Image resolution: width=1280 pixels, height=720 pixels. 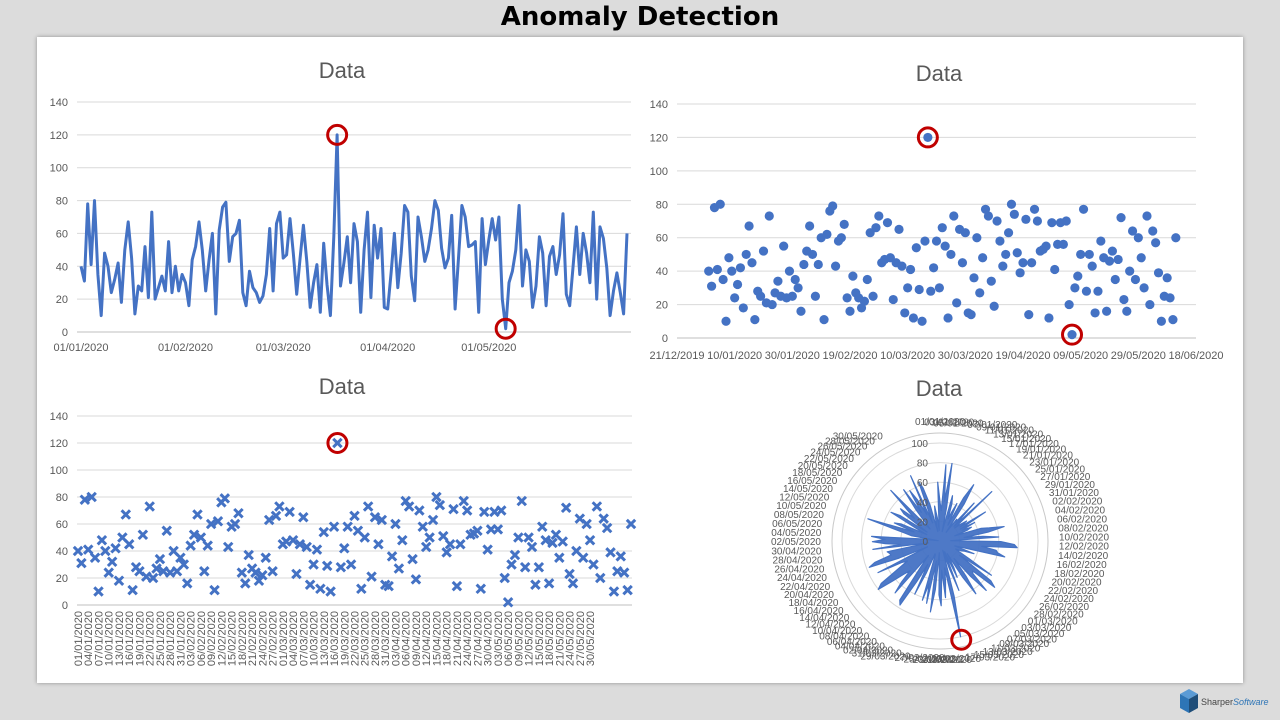 I want to click on y-tick-label: 40, so click(x=662, y=272).